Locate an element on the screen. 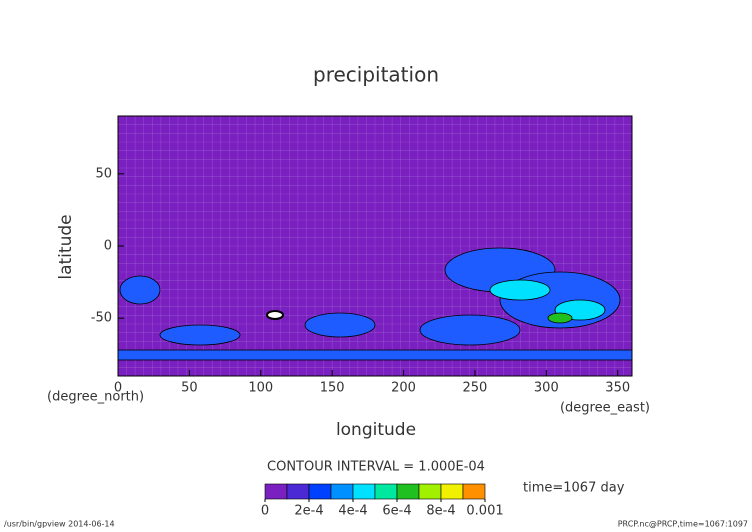 The height and width of the screenshot is (532, 752). footer-left: /usr/bin/gpview 2014-06-14 is located at coordinates (59, 524).